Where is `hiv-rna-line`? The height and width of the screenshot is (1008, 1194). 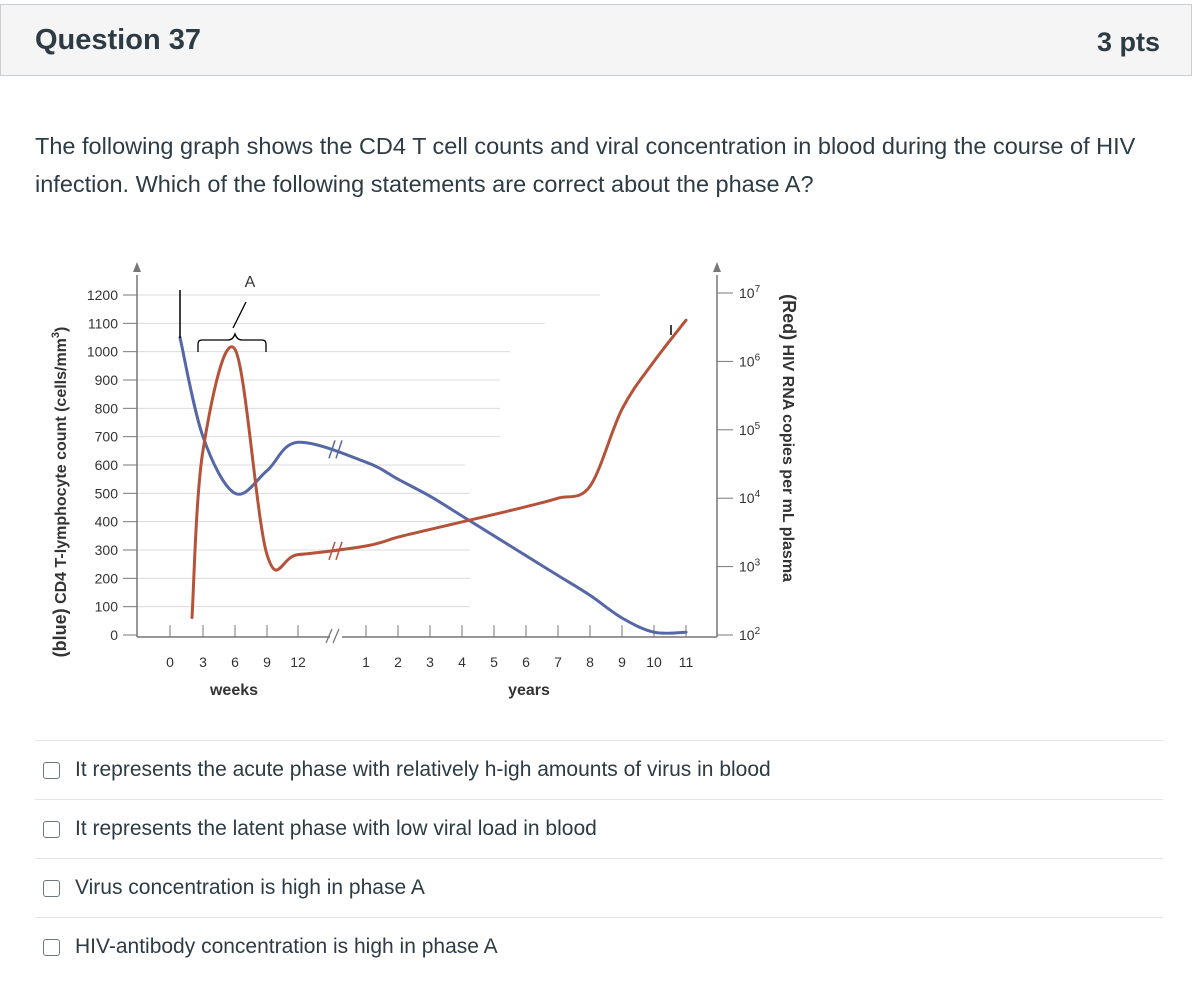 hiv-rna-line is located at coordinates (439, 468).